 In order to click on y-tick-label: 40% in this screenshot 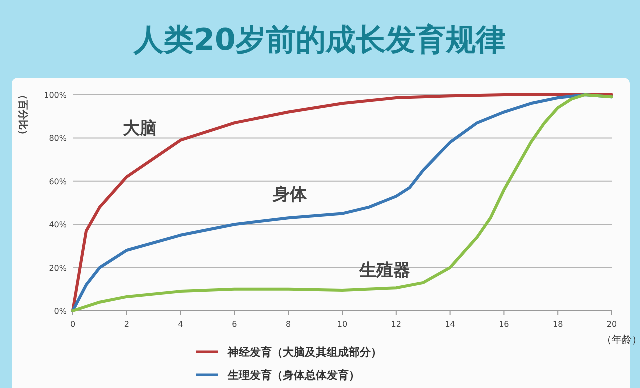, I will do `click(58, 225)`.